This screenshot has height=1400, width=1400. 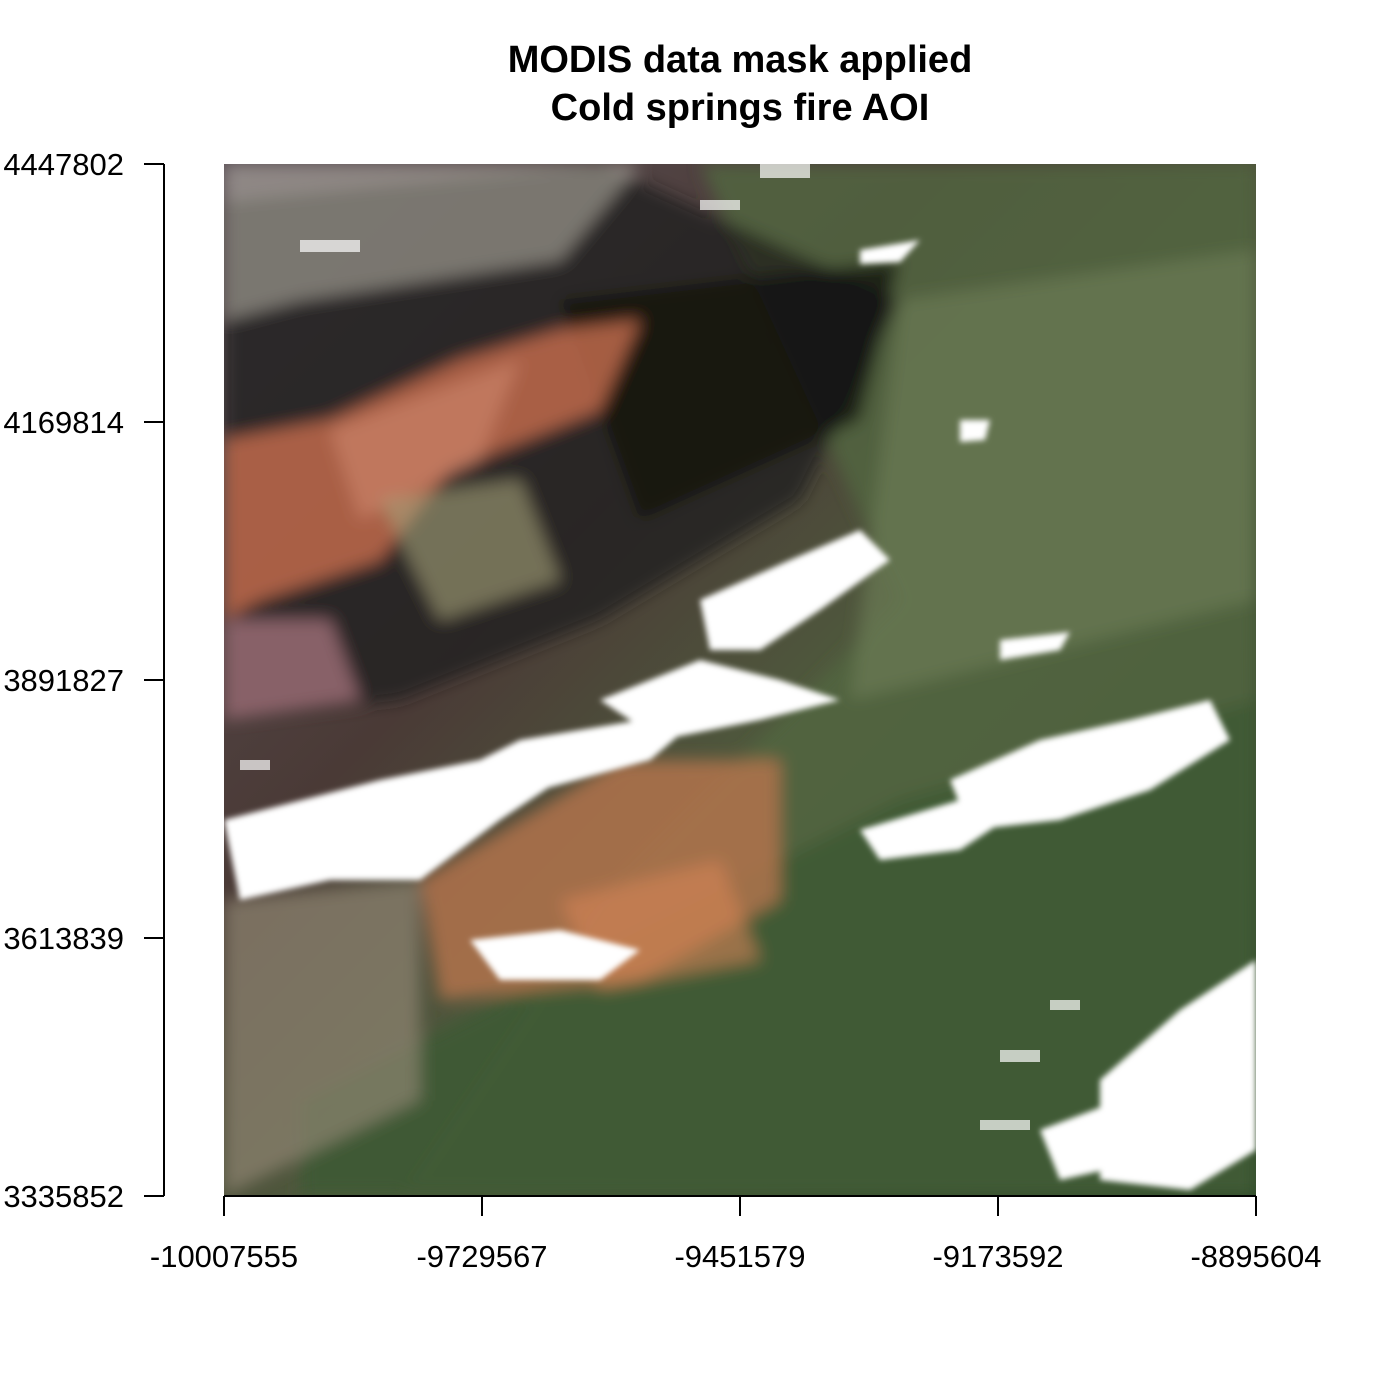 I want to click on y-tick-label: 4169814, so click(x=63, y=422).